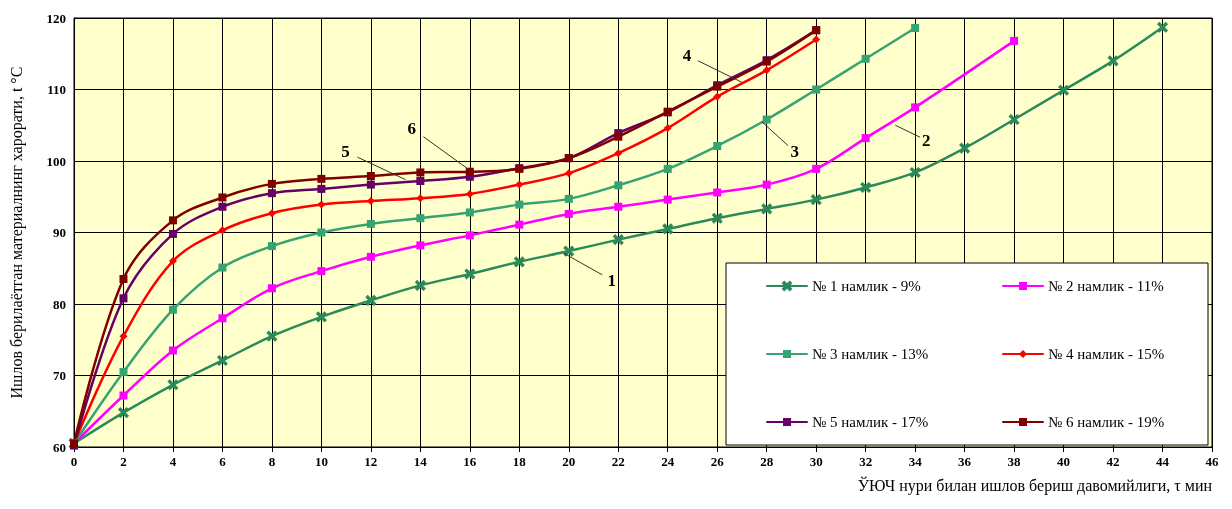 This screenshot has width=1232, height=509. What do you see at coordinates (16, 232) in the screenshot?
I see `y-axis-title: Ишлов берилаётган материалнинг харорати, t °C` at bounding box center [16, 232].